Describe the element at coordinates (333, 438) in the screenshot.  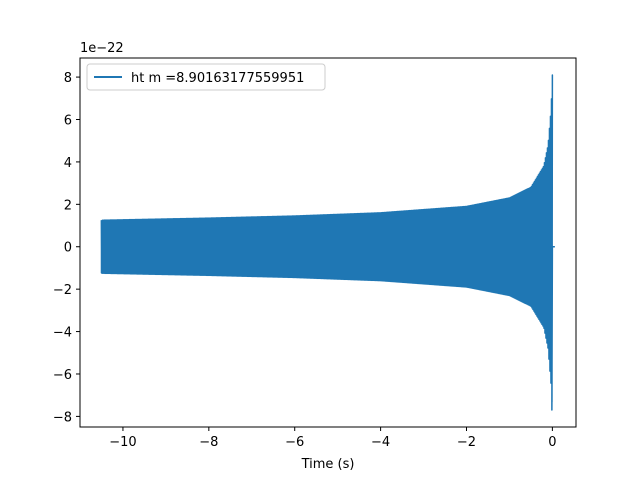
I see `x-axis: −10 −8 −6 −4 −2 0` at that location.